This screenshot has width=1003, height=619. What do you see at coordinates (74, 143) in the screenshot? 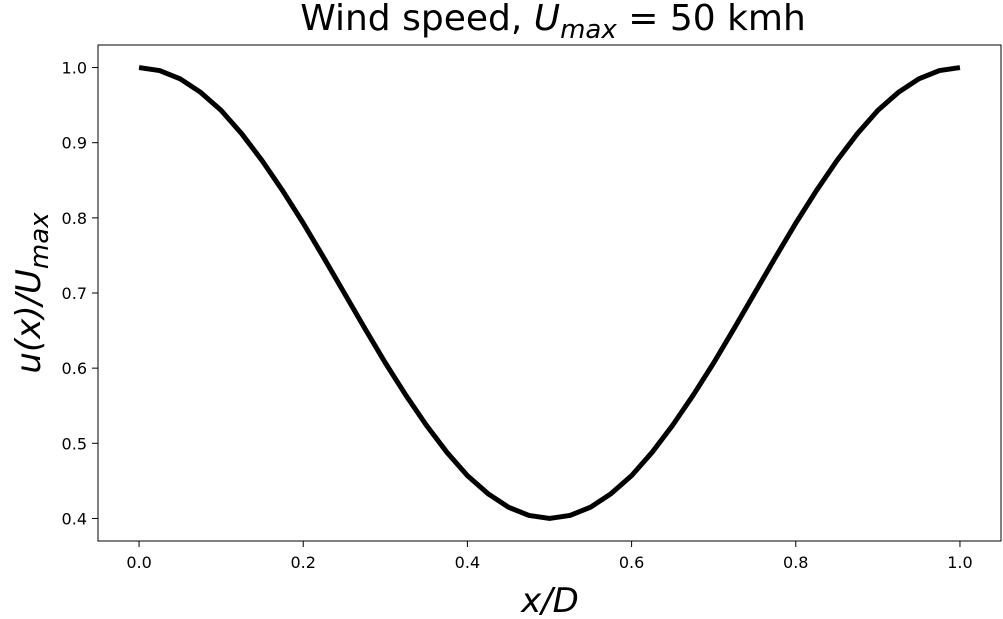
I see `y-tick-label: 0.9` at bounding box center [74, 143].